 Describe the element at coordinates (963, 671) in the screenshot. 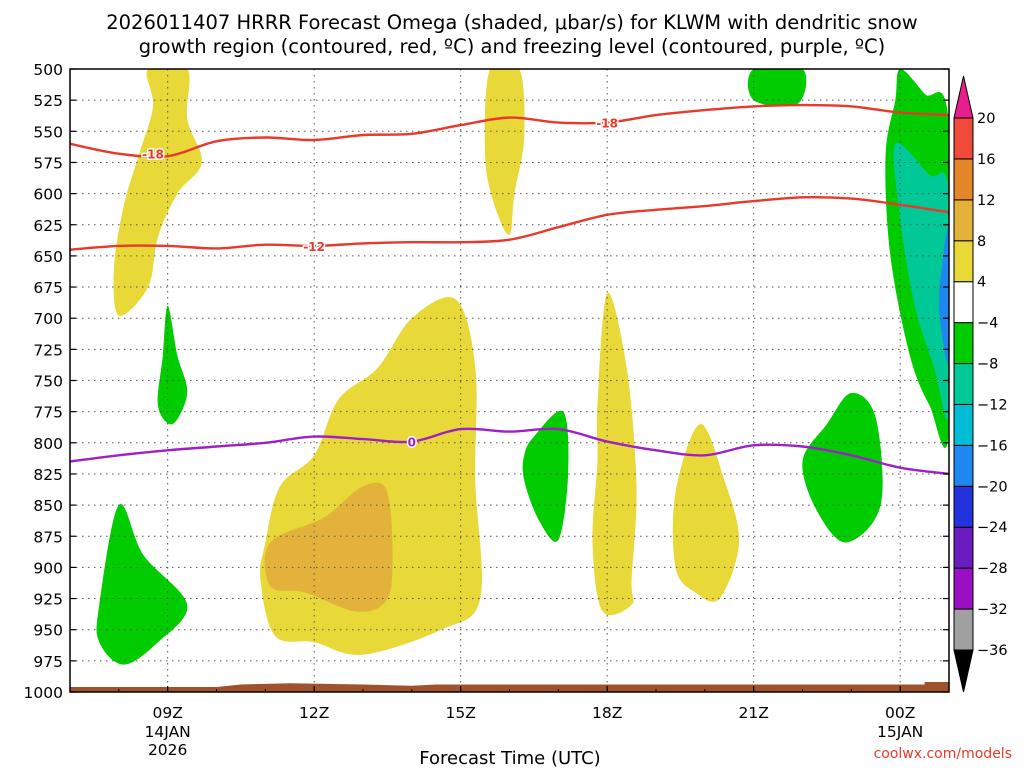

I see `colorbar-under-arrow` at that location.